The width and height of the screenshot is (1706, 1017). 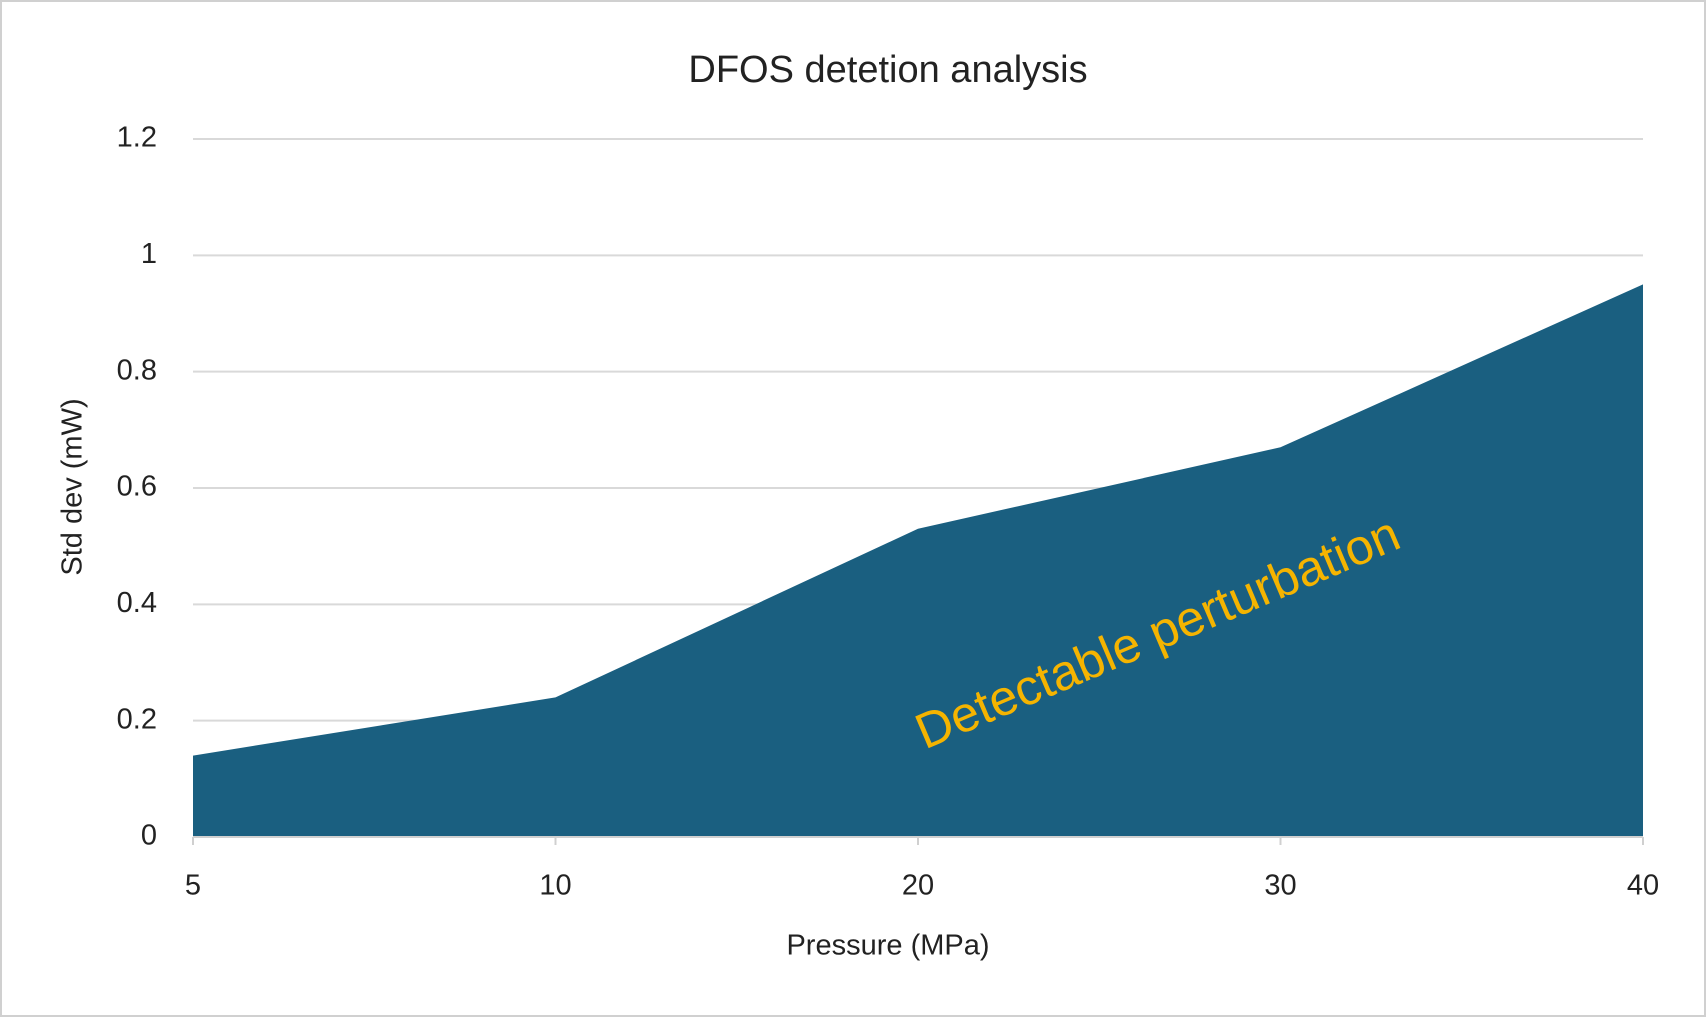 I want to click on y-tick-label: 0.4, so click(x=137, y=603).